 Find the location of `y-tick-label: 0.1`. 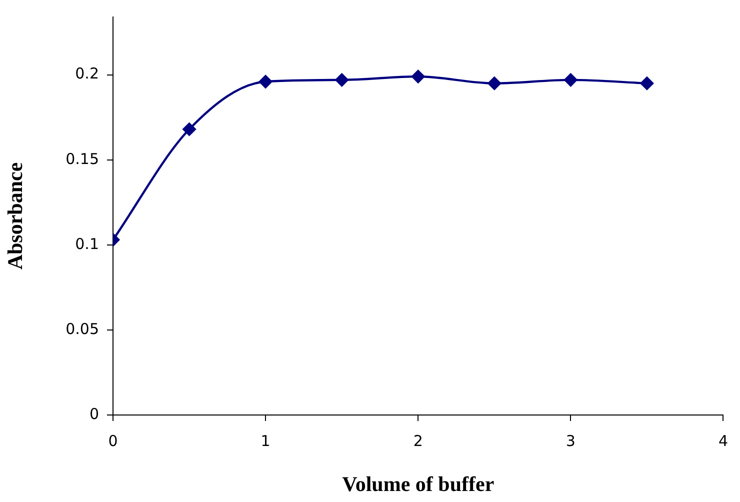

y-tick-label: 0.1 is located at coordinates (87, 243).